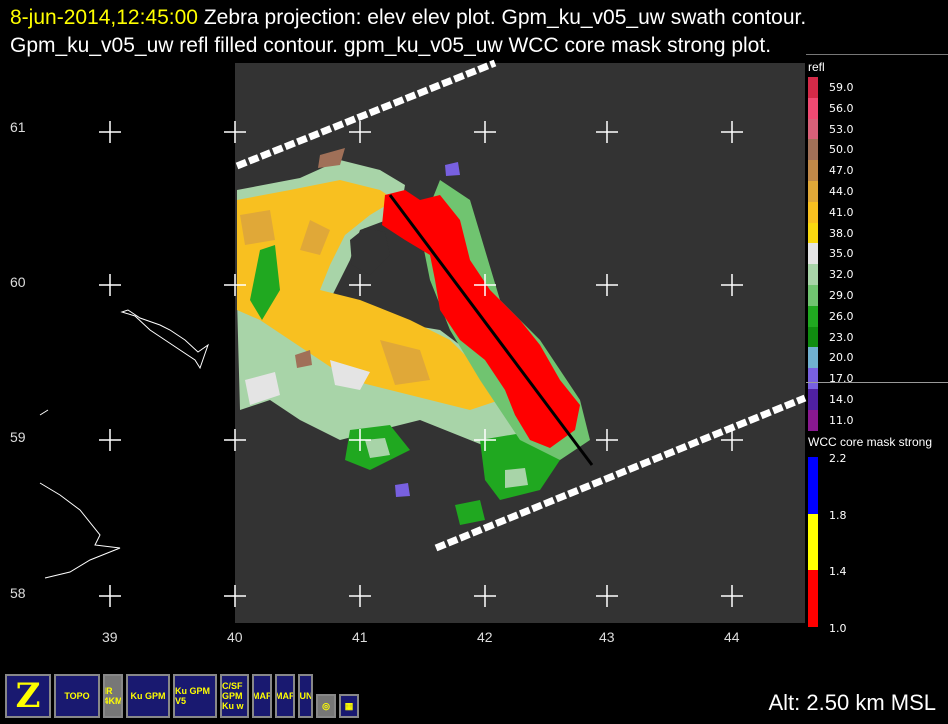  Describe the element at coordinates (841, 254) in the screenshot. I see `refl-label: 35.0` at that location.